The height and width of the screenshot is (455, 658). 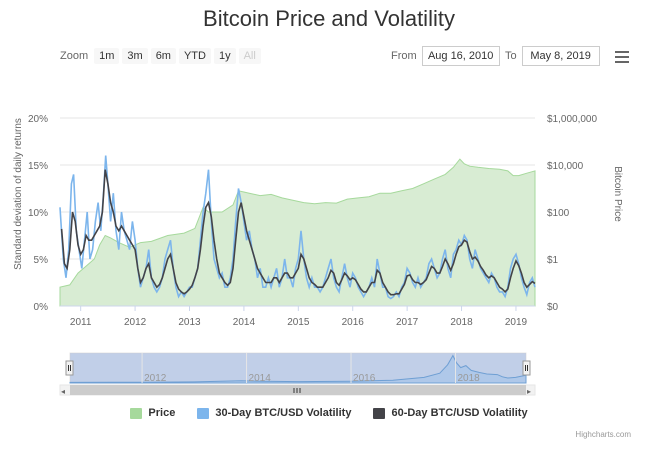 I want to click on y-left-tick-label: 15%, so click(x=38, y=166).